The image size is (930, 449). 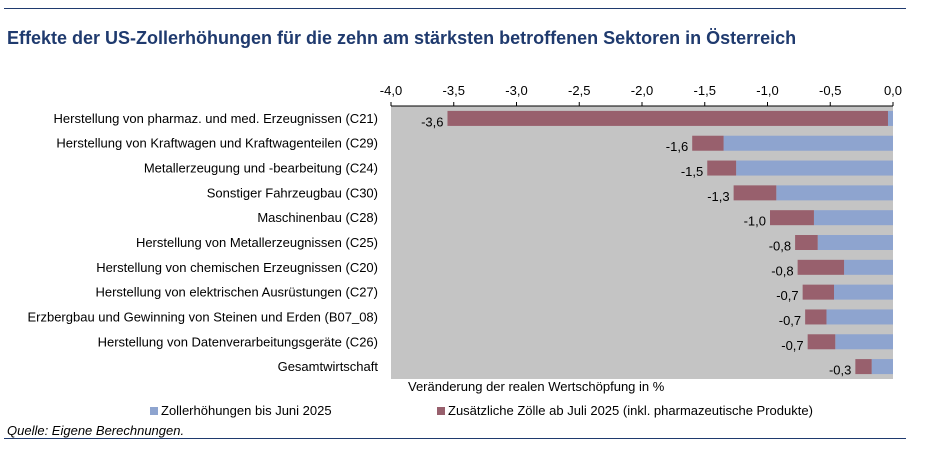 I want to click on x-tick-label-0: -4,0, so click(x=391, y=90).